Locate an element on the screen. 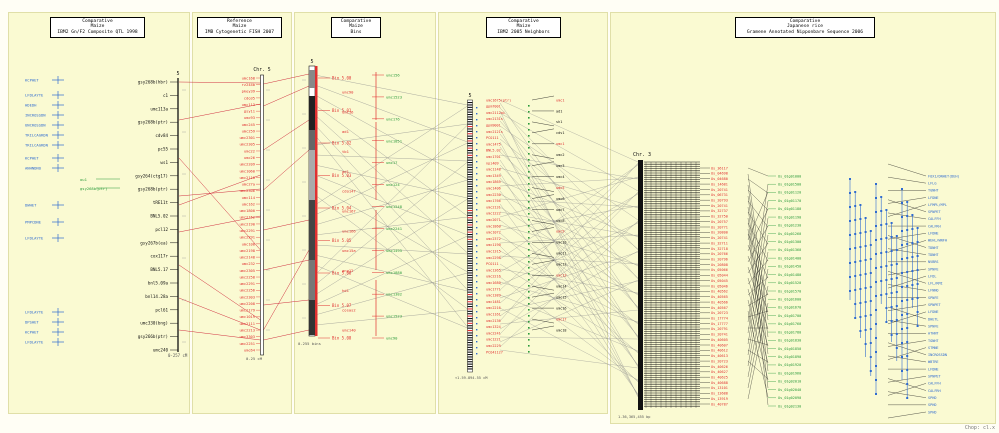  map1-qtl-label: DPSHET is located at coordinates (32, 322).